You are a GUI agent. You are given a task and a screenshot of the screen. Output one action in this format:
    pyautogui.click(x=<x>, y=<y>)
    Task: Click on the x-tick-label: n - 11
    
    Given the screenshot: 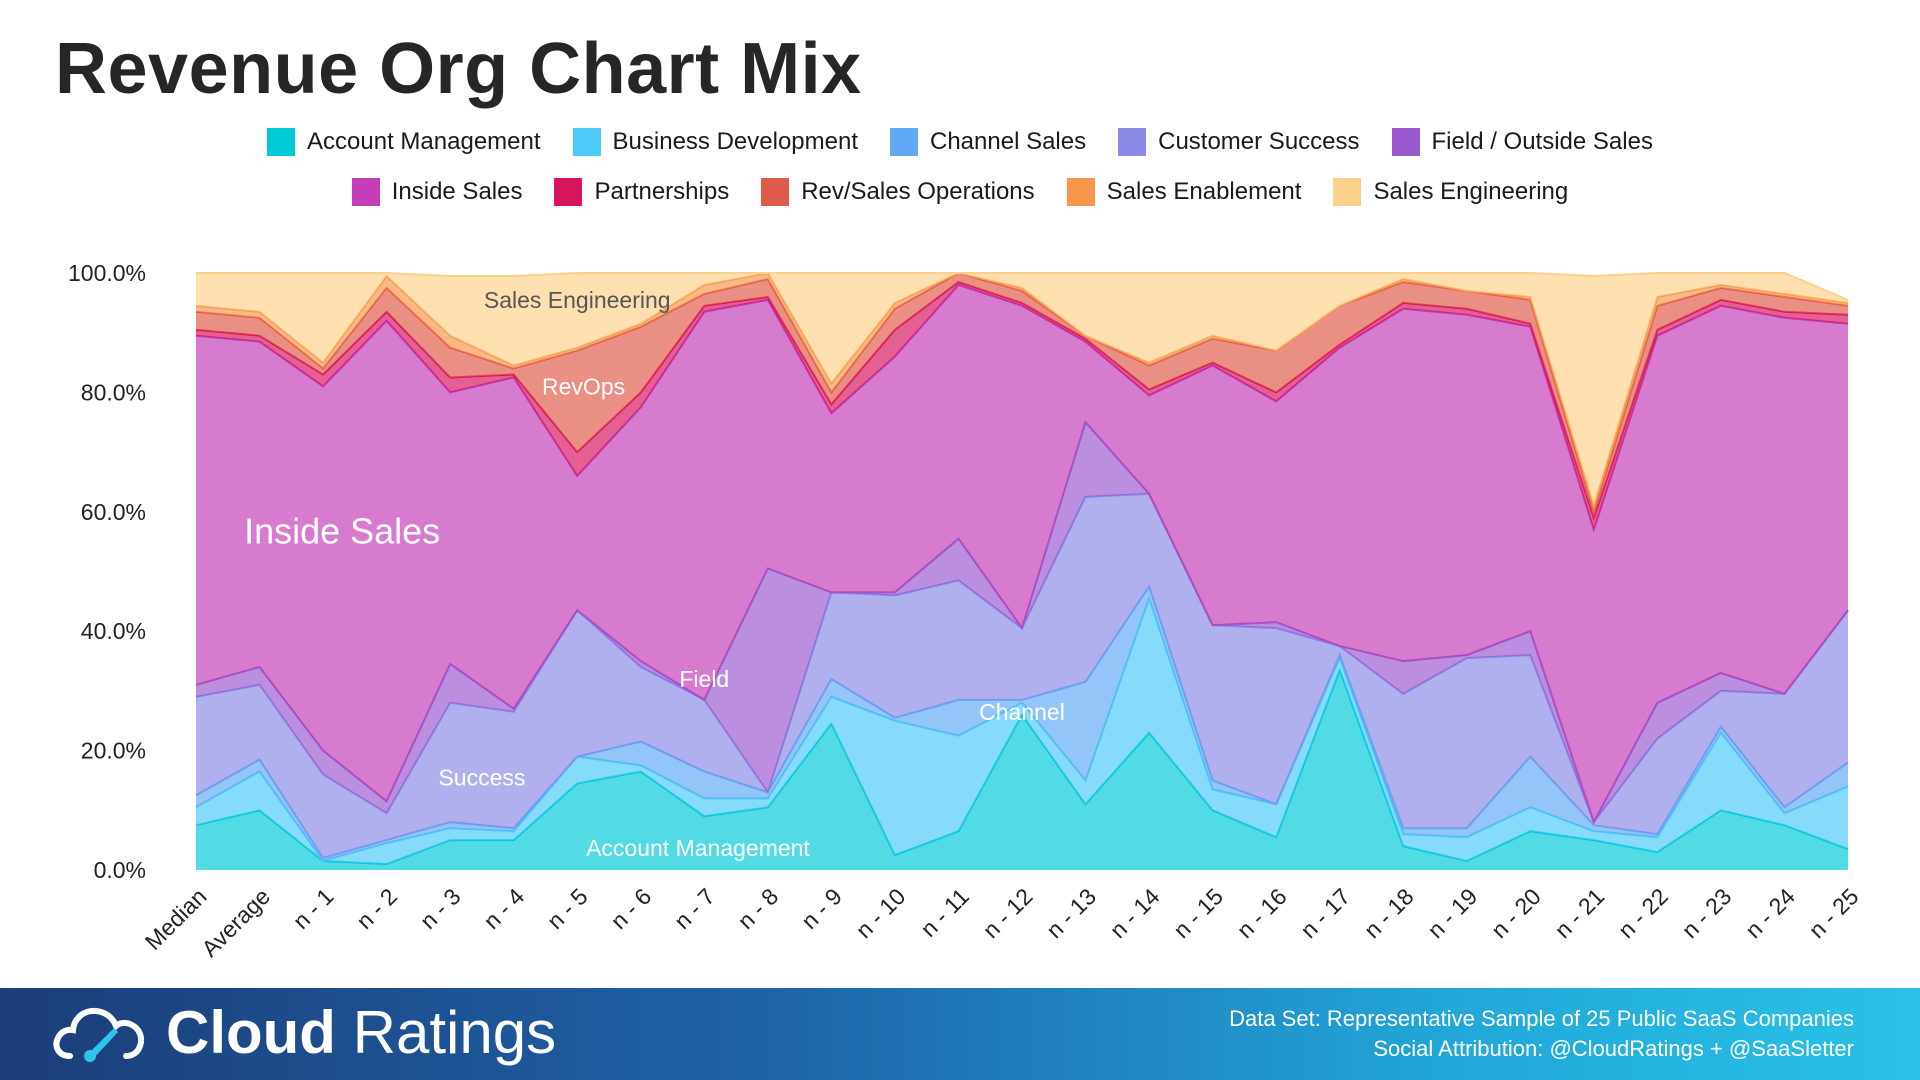 What is the action you would take?
    pyautogui.click(x=944, y=912)
    